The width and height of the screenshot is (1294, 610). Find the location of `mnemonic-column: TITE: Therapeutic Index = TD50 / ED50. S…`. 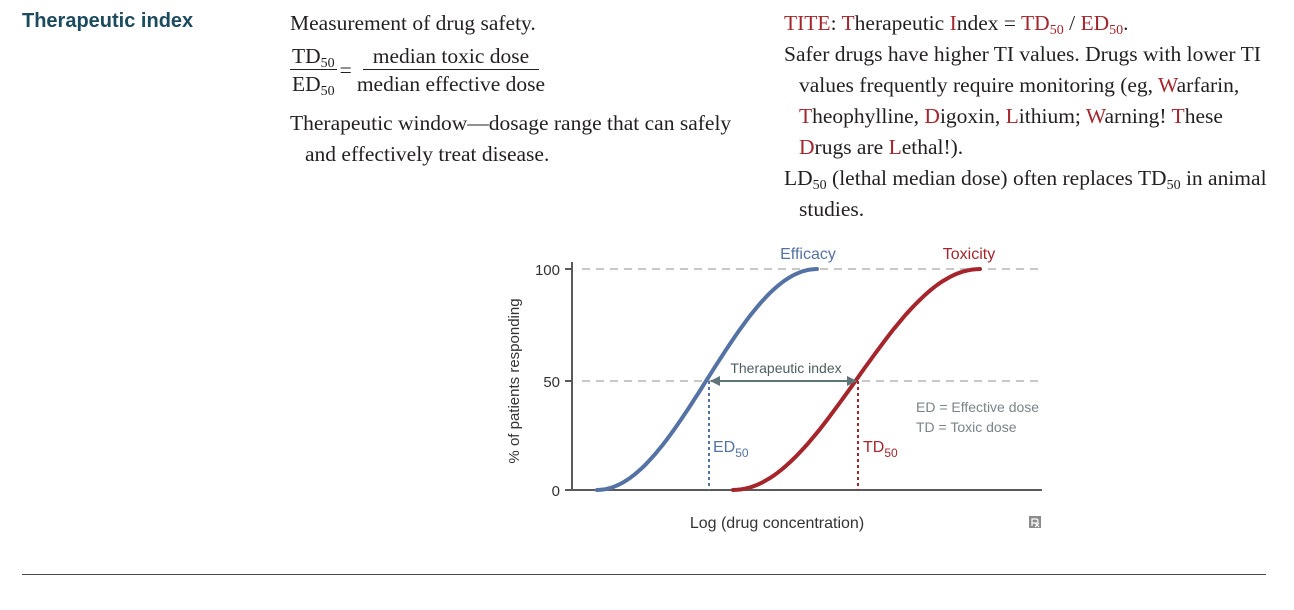

mnemonic-column: TITE: Therapeutic Index = TD50 / ED50. S… is located at coordinates (1034, 116).